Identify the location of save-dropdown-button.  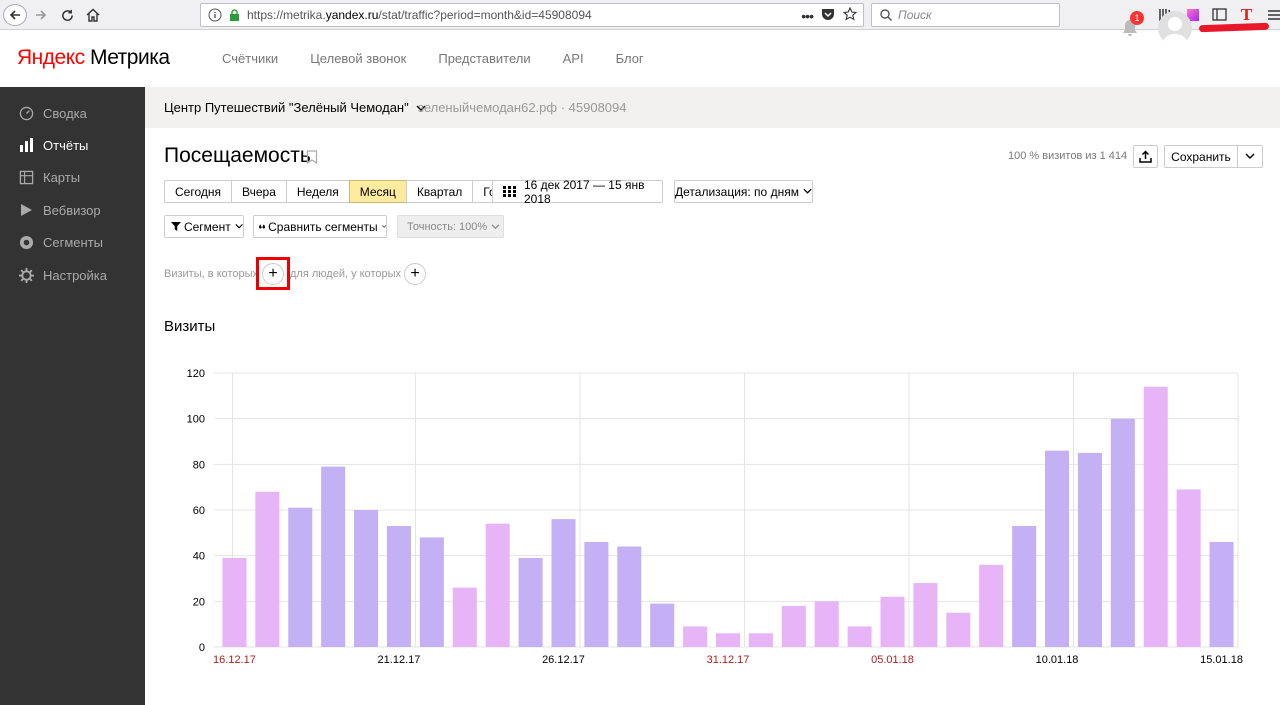
(1250, 156).